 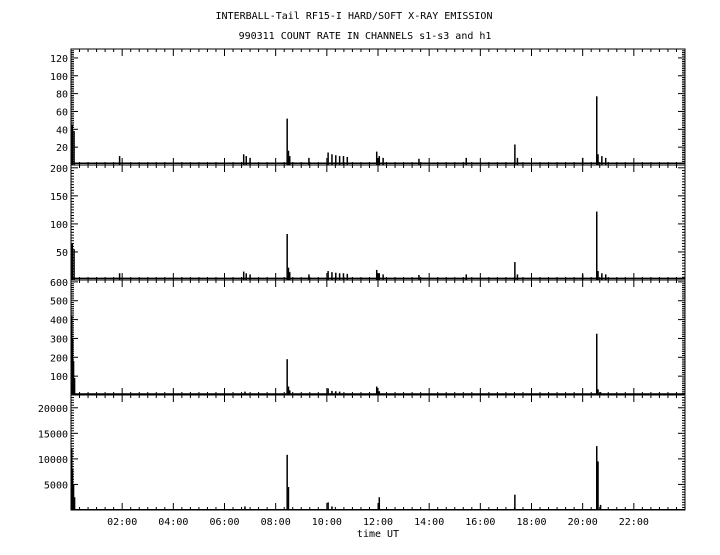 I want to click on y-tick-label: 600, so click(x=59, y=283).